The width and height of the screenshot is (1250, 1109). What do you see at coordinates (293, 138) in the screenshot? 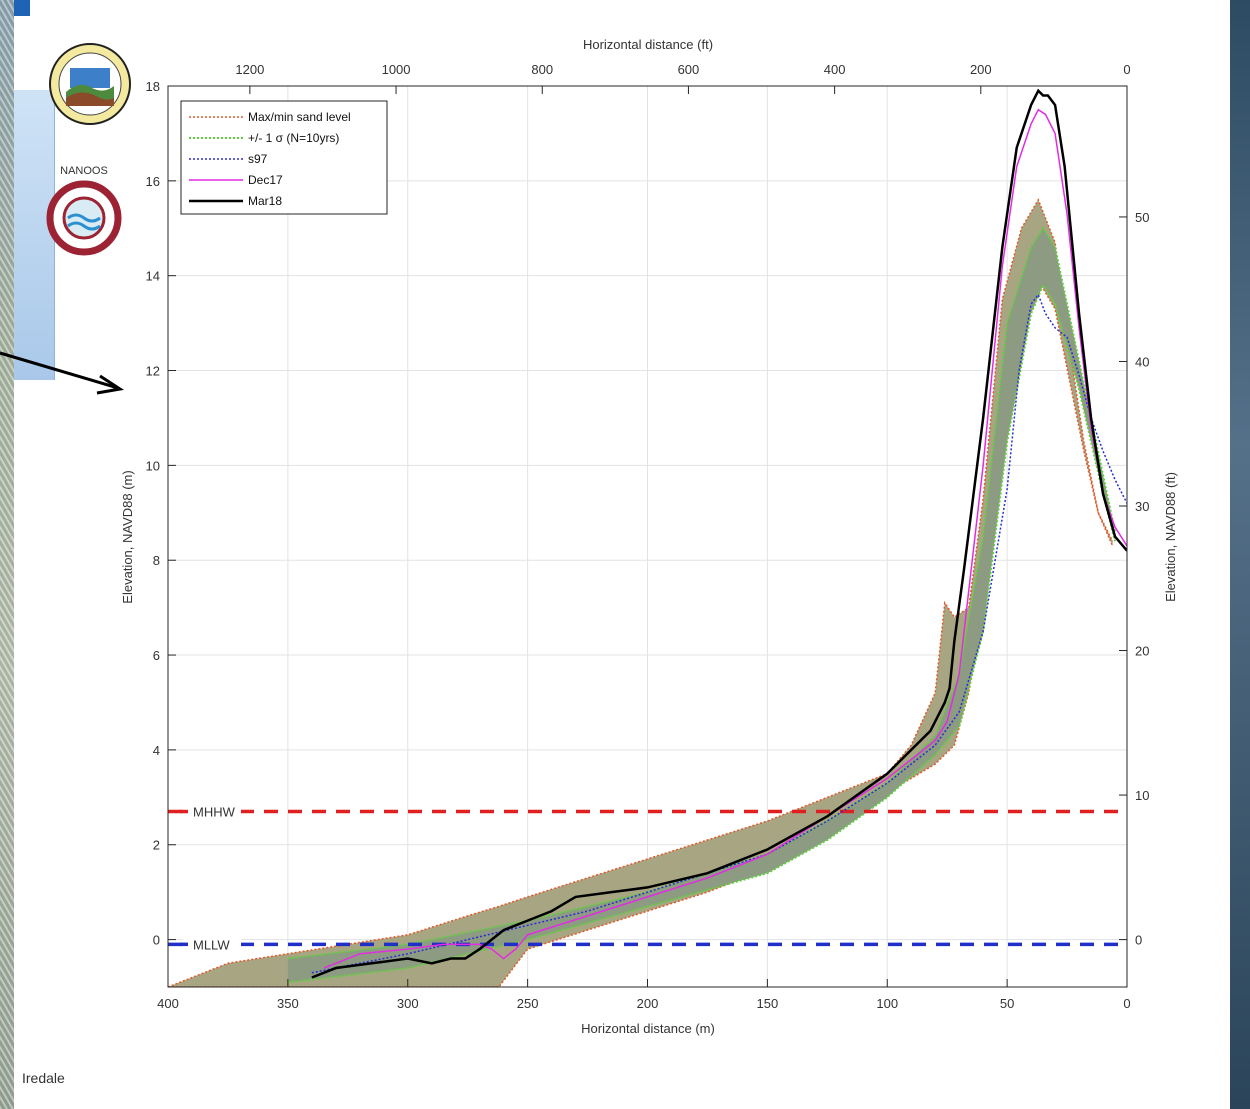
I see `legend-entry: +/- 1 σ (N=10yrs)` at bounding box center [293, 138].